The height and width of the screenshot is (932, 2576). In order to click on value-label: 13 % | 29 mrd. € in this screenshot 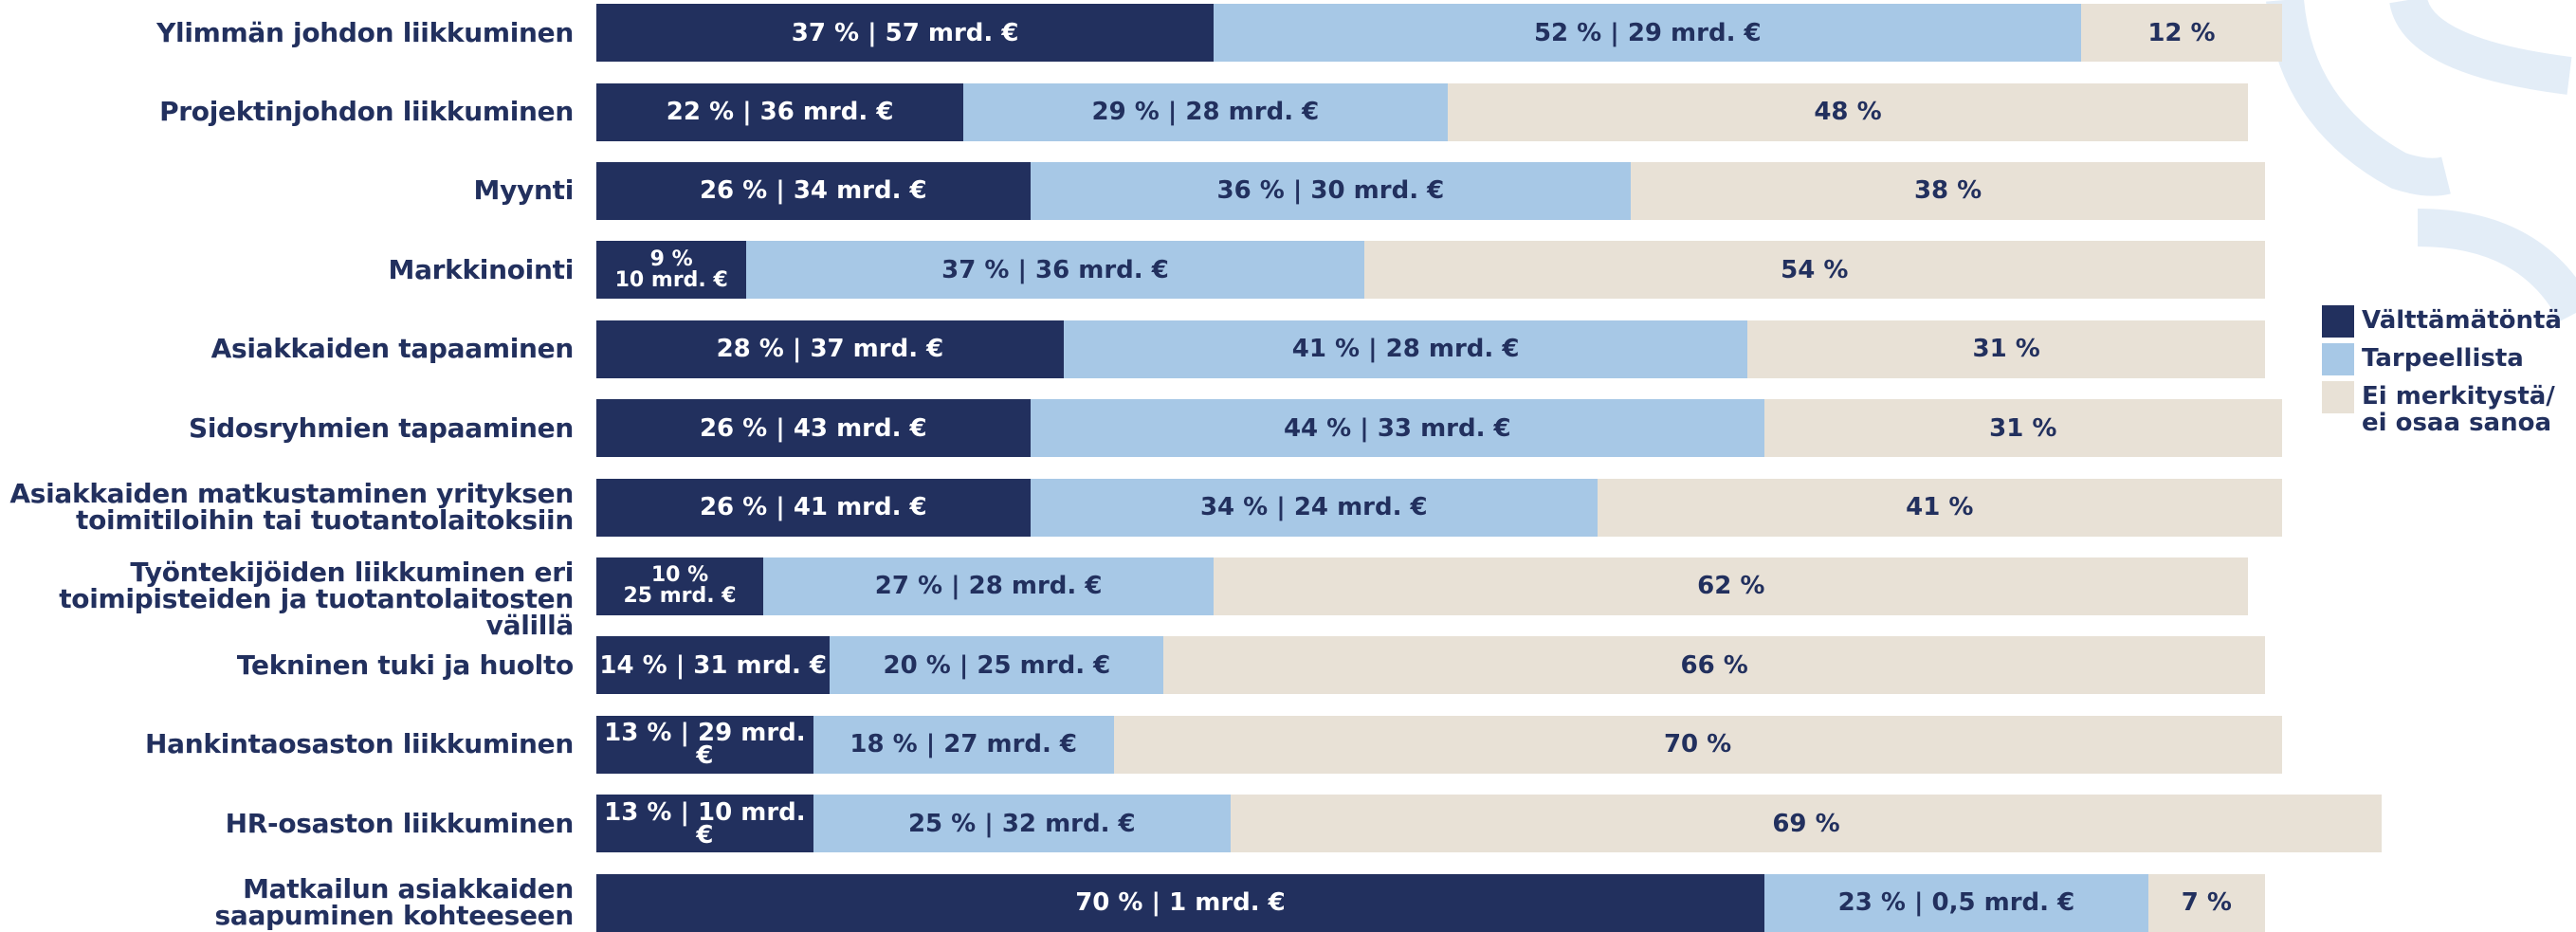, I will do `click(705, 745)`.